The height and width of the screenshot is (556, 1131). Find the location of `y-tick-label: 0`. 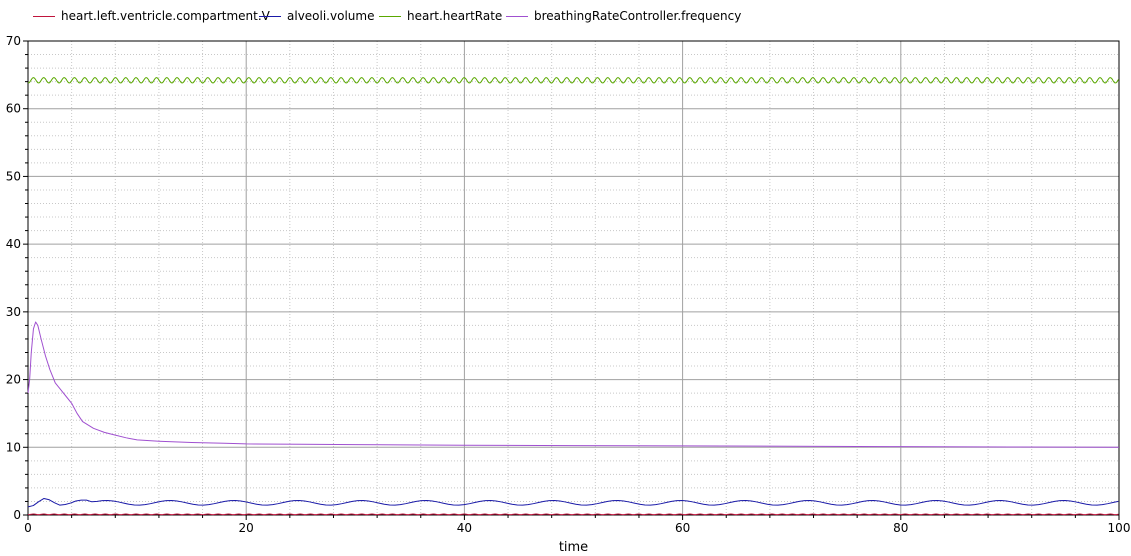

y-tick-label: 0 is located at coordinates (17, 515).